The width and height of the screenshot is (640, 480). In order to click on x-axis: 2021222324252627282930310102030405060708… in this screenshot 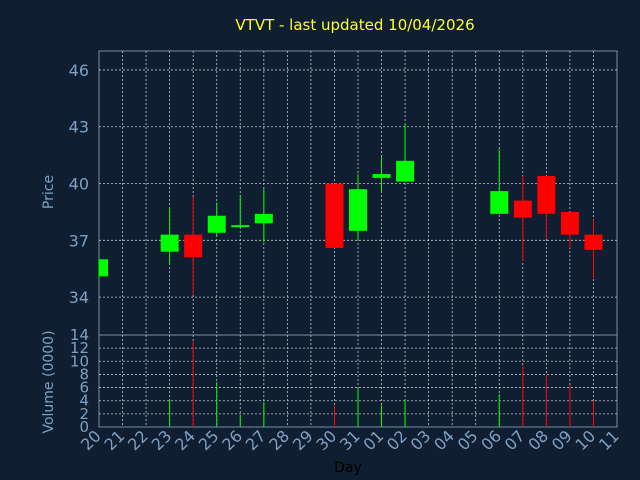, I will do `click(350, 440)`.